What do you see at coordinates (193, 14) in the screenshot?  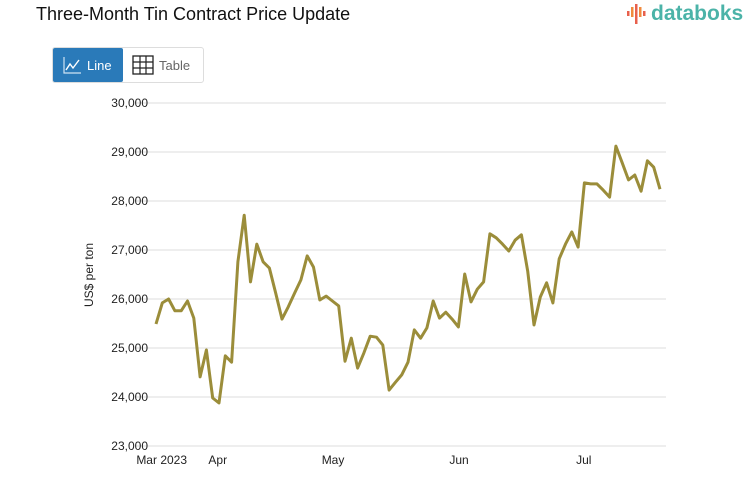 I see `chart-title: Three-Month Tin Contract Price Update` at bounding box center [193, 14].